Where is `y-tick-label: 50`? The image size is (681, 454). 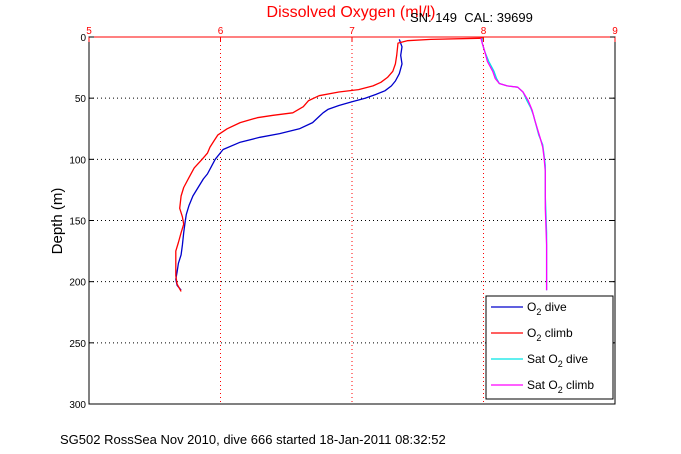
y-tick-label: 50 is located at coordinates (81, 99).